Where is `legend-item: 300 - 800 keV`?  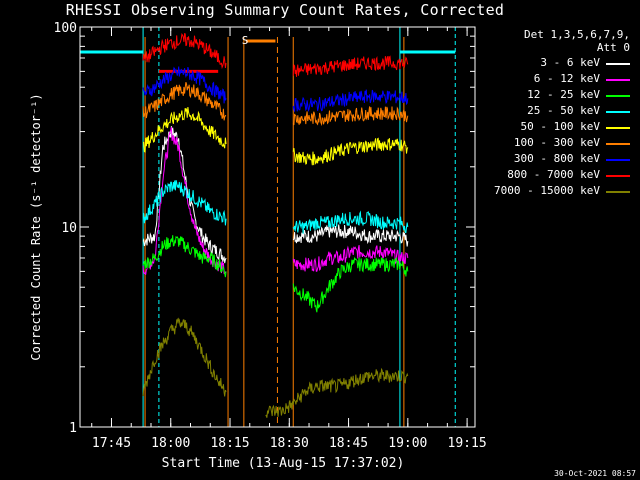 legend-item: 300 - 800 keV is located at coordinates (551, 160).